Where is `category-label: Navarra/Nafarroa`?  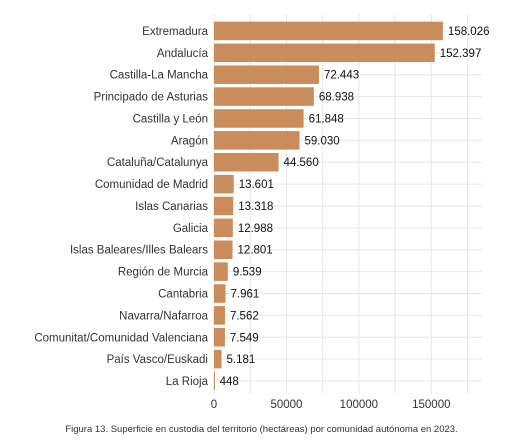
category-label: Navarra/Nafarroa is located at coordinates (163, 316).